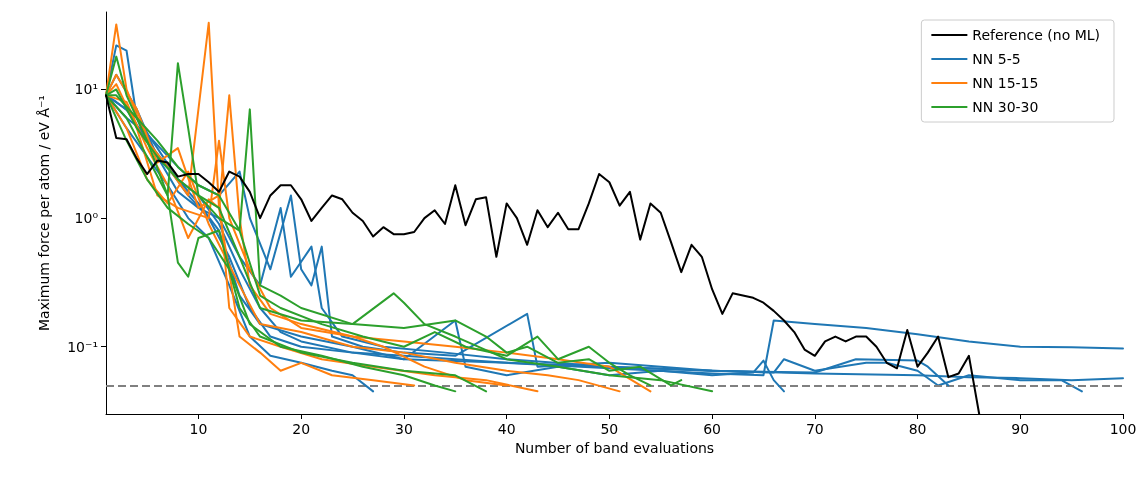  Describe the element at coordinates (301, 429) in the screenshot. I see `x-tick-label: 20` at that location.